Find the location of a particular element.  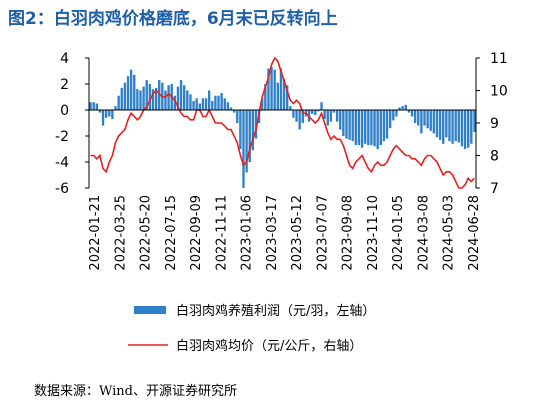

x-axis-tick-label: 2023-03-17 is located at coordinates (272, 233).